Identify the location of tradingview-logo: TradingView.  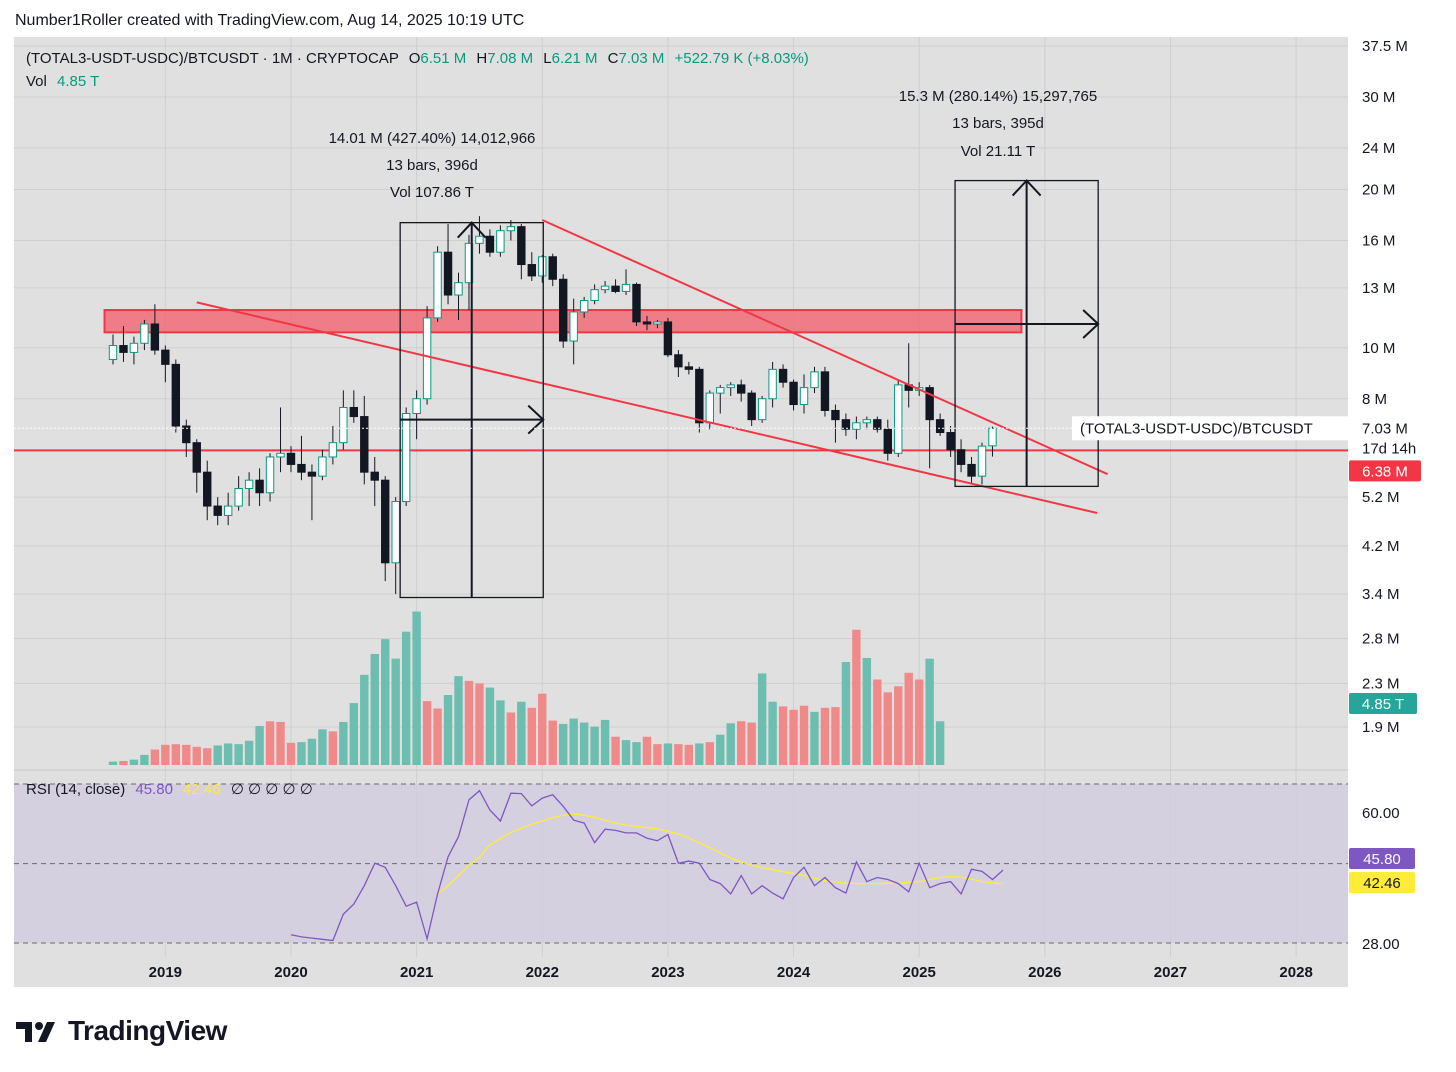
(121, 1031).